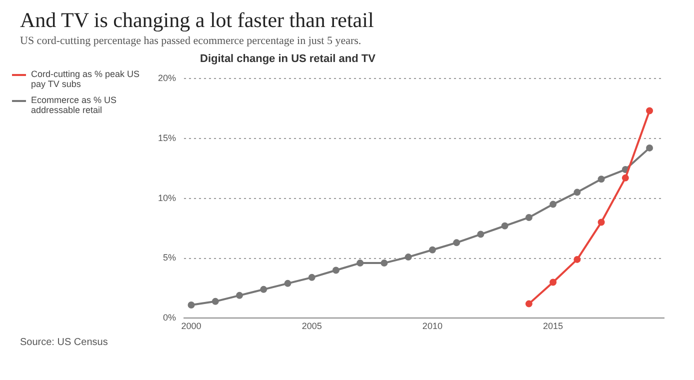  What do you see at coordinates (167, 197) in the screenshot?
I see `y-tick-label: 10%` at bounding box center [167, 197].